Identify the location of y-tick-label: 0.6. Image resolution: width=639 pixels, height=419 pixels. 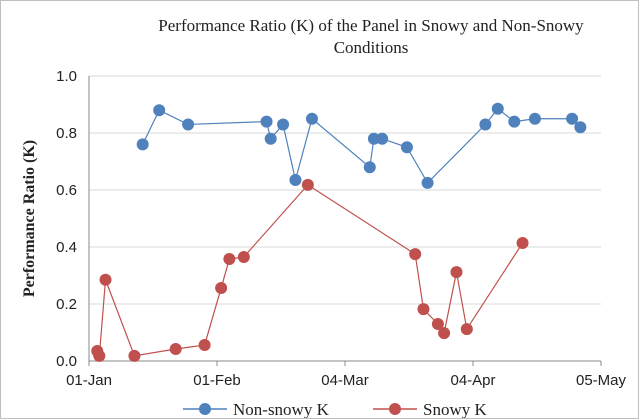
(66, 190).